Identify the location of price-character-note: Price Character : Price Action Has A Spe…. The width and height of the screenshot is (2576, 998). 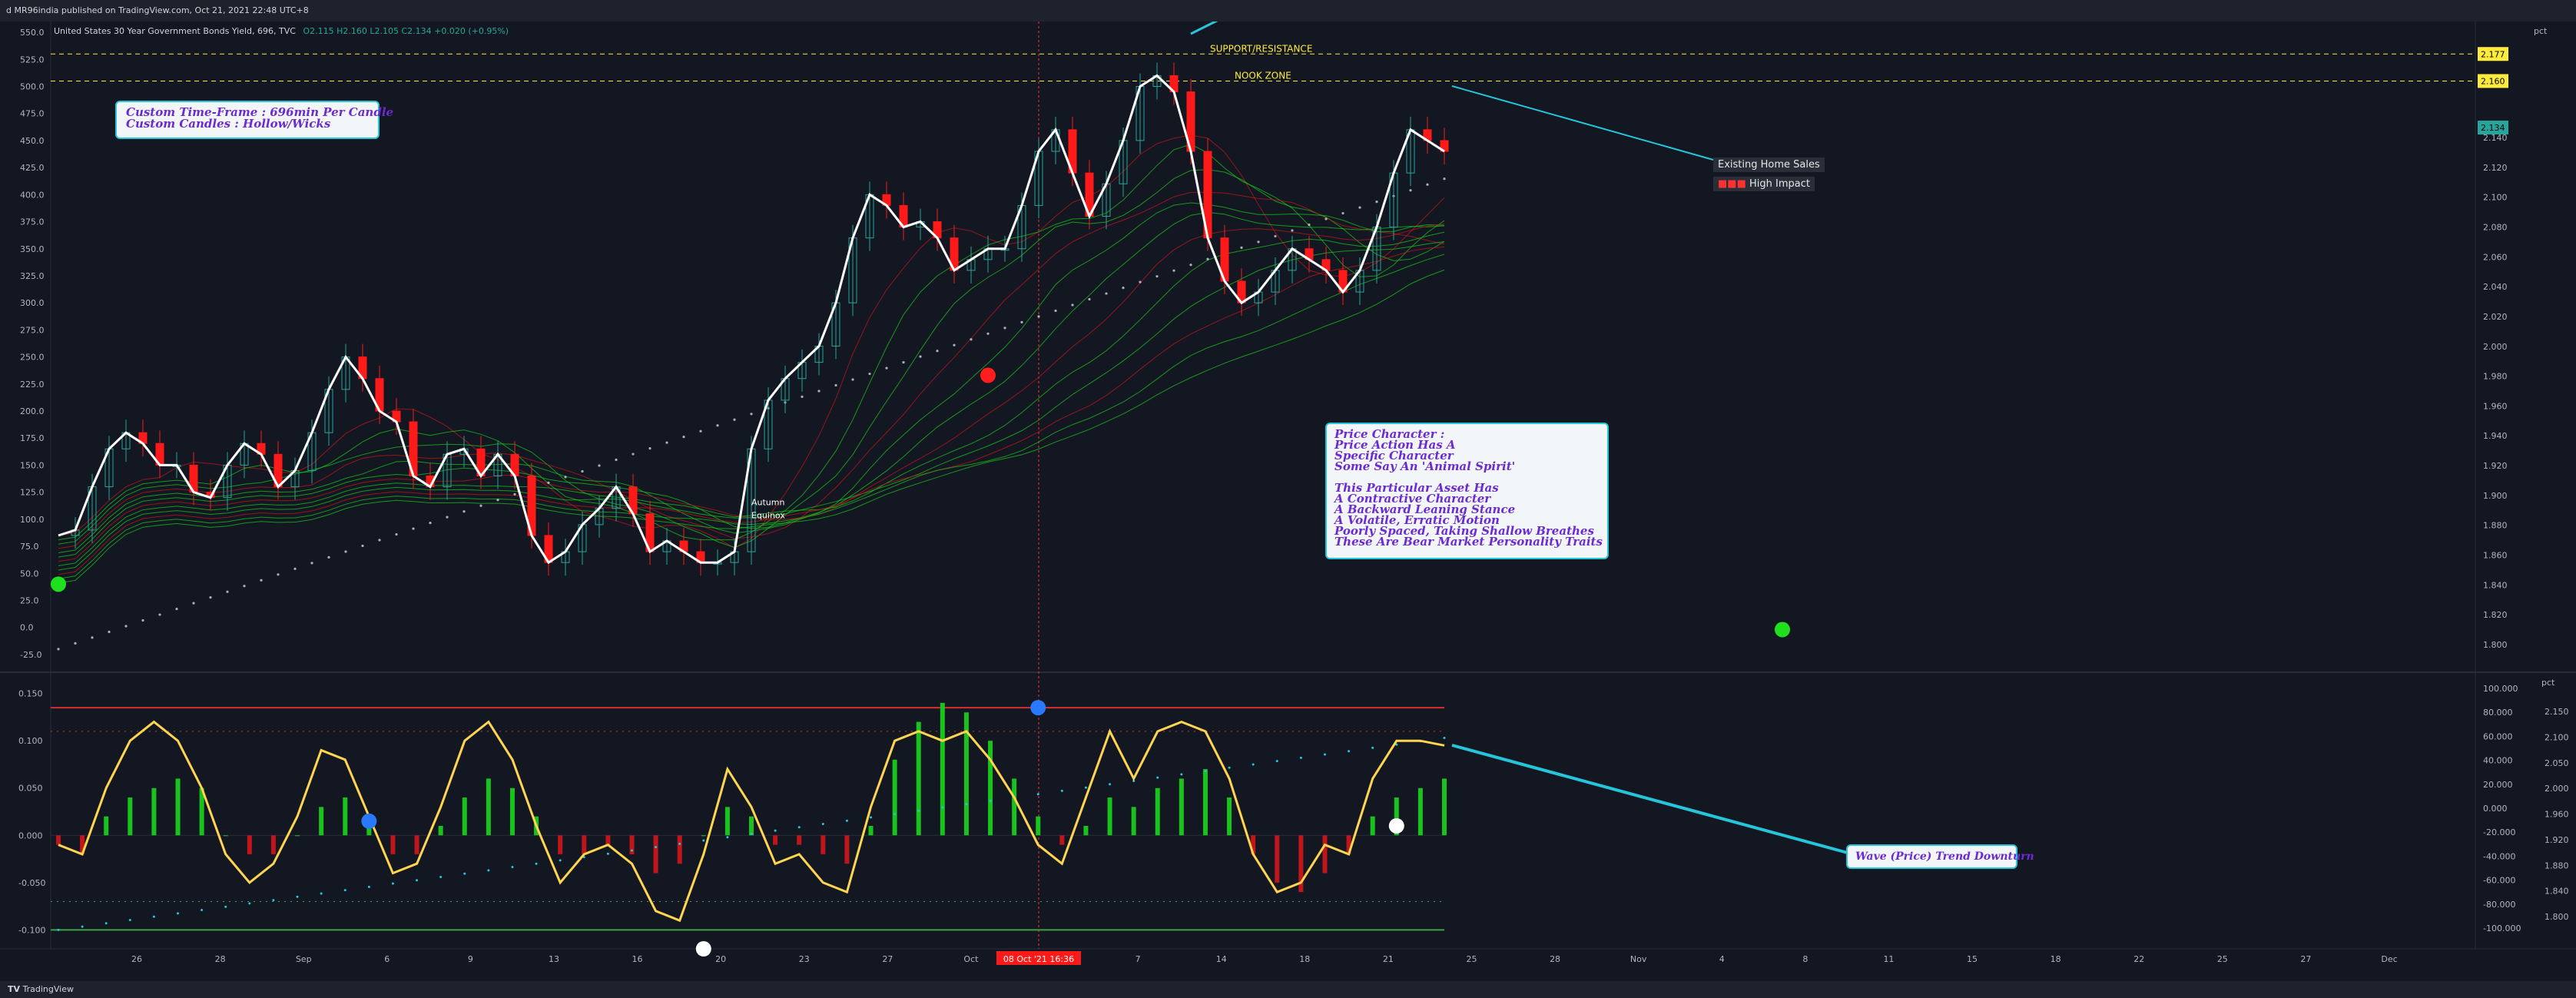
(1467, 491).